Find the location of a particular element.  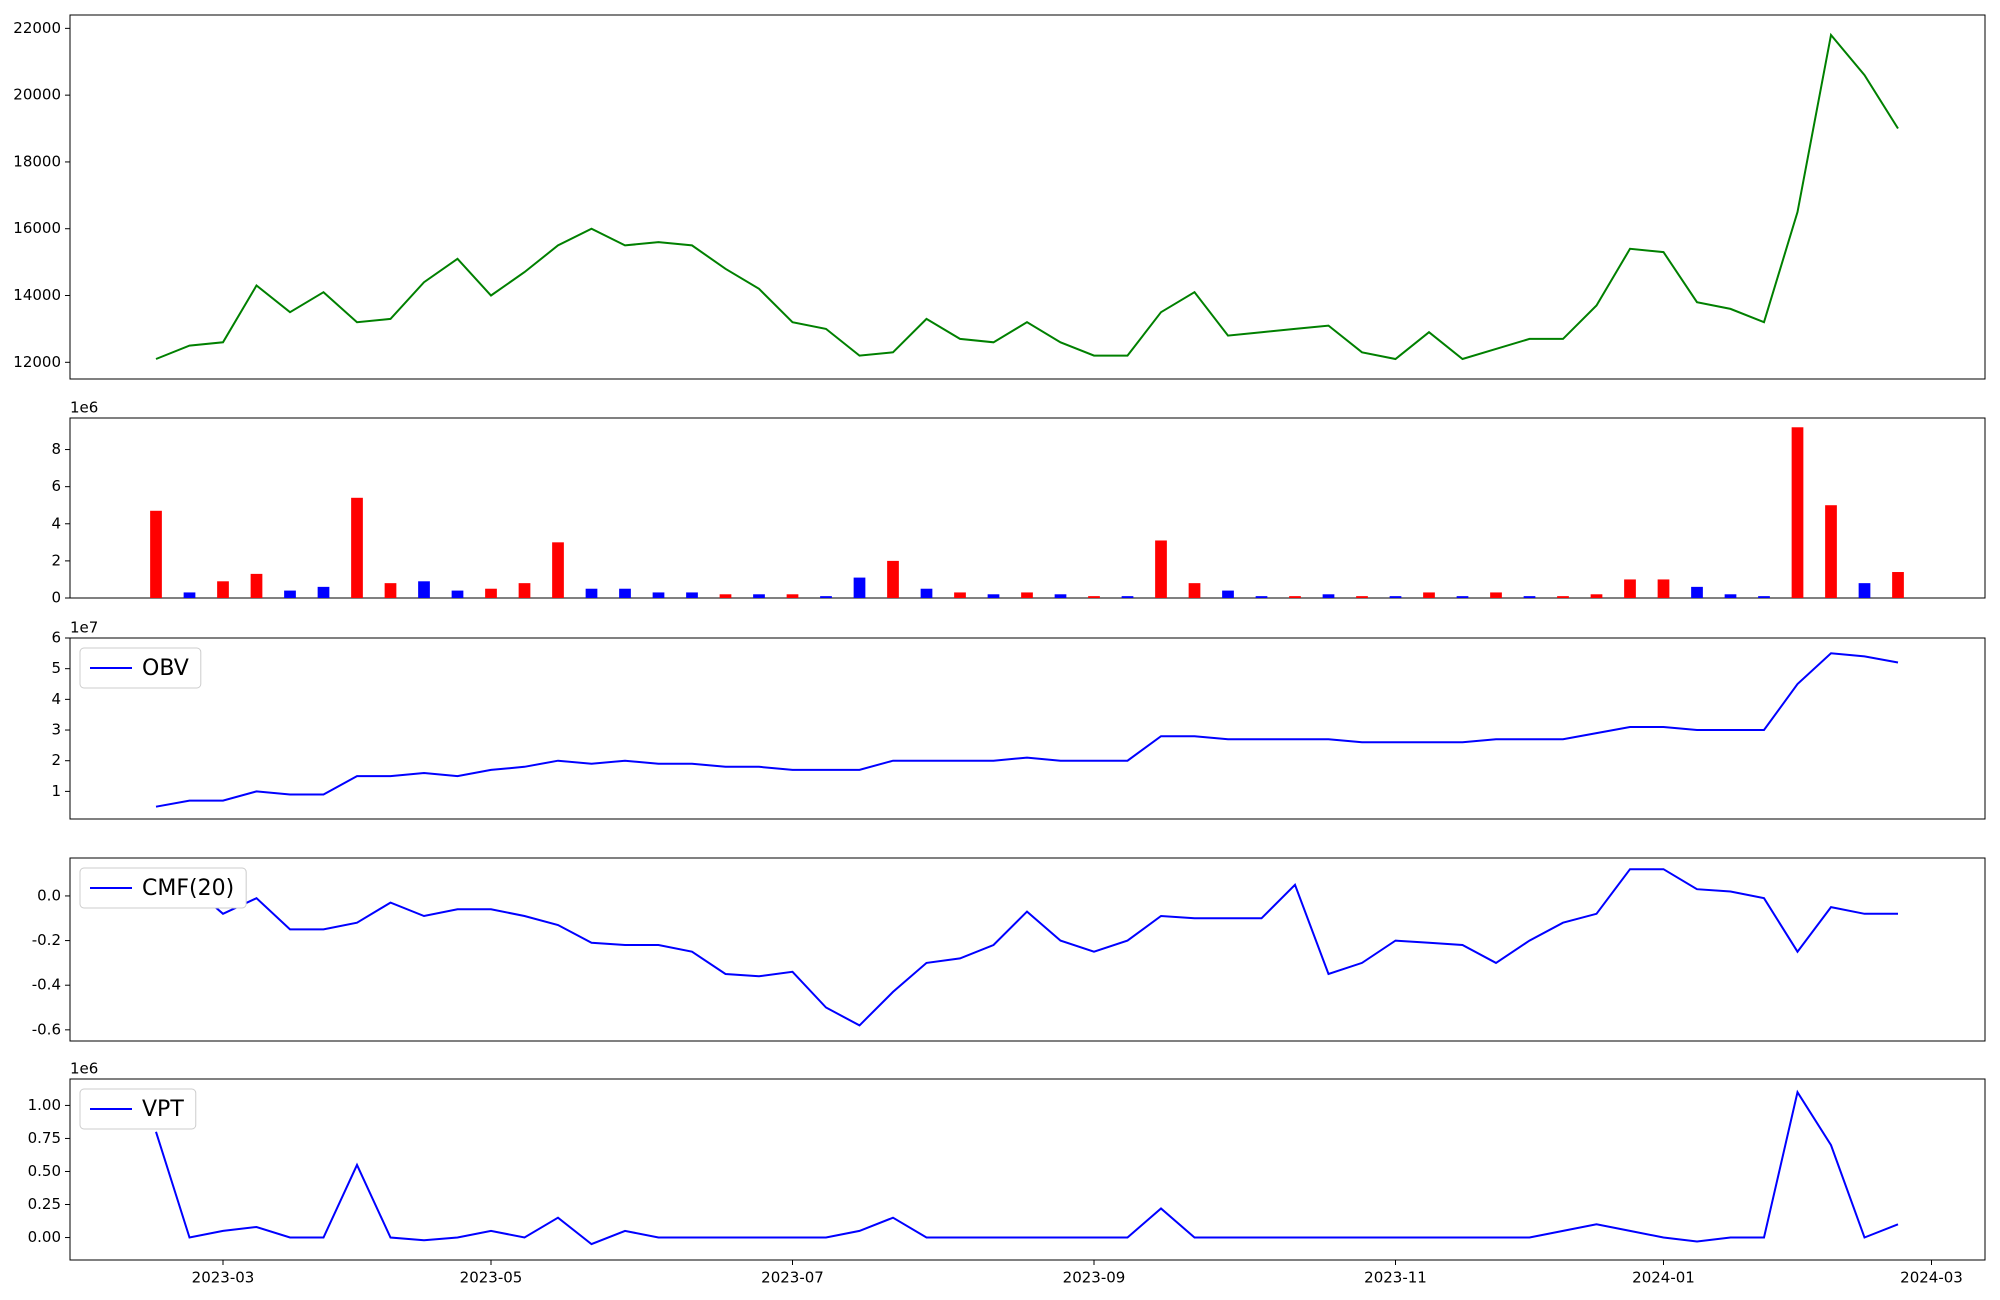

y-tick-label: 0.75 is located at coordinates (44, 1138).